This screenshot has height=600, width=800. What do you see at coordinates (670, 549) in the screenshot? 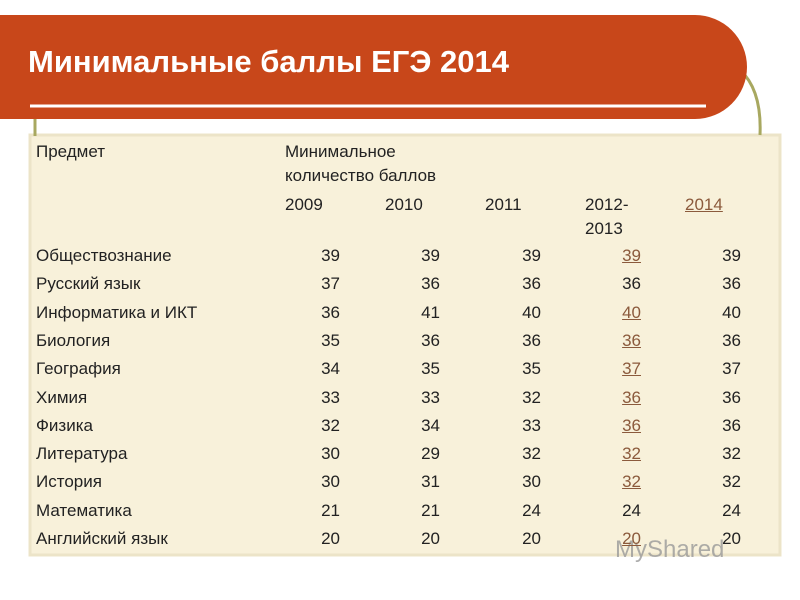
I see `watermark: MyShared` at bounding box center [670, 549].